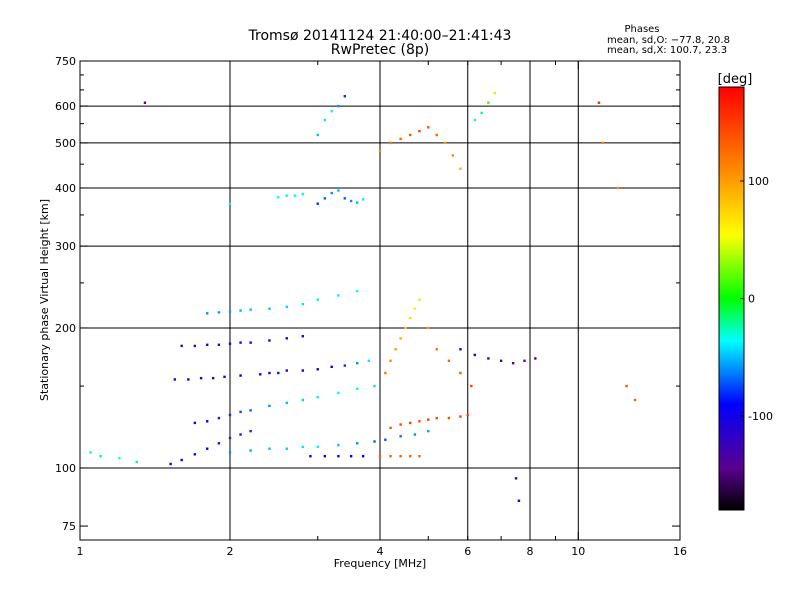 This screenshot has height=600, width=800. I want to click on stats-line-x: mean, sd,X: 100.7, 23.3, so click(667, 50).